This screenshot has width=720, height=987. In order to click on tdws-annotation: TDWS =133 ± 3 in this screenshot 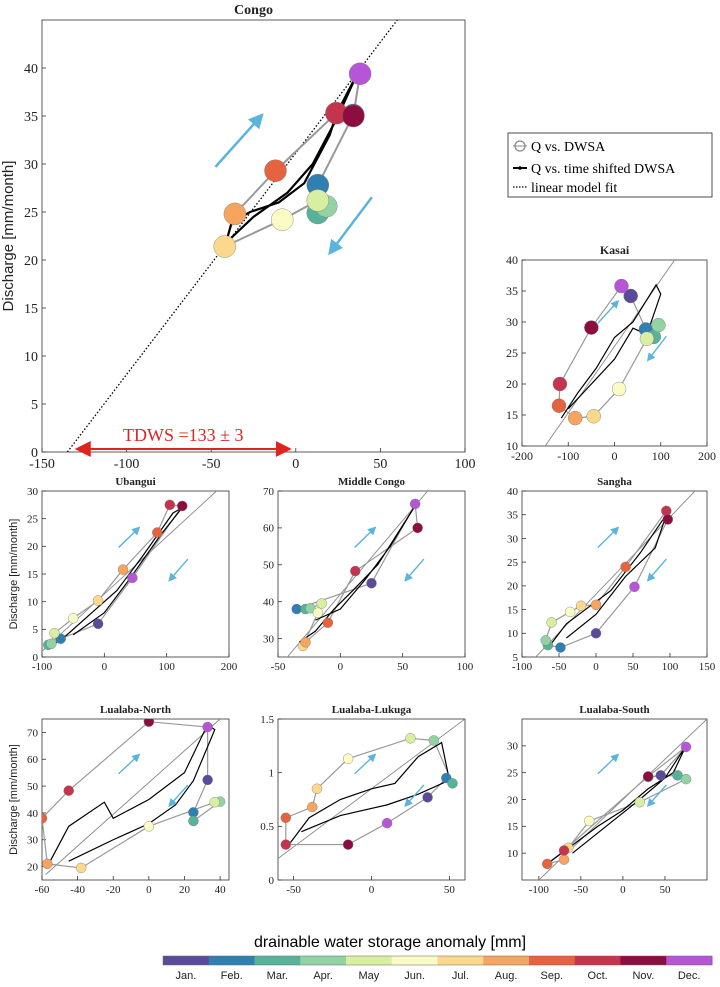, I will do `click(183, 435)`.